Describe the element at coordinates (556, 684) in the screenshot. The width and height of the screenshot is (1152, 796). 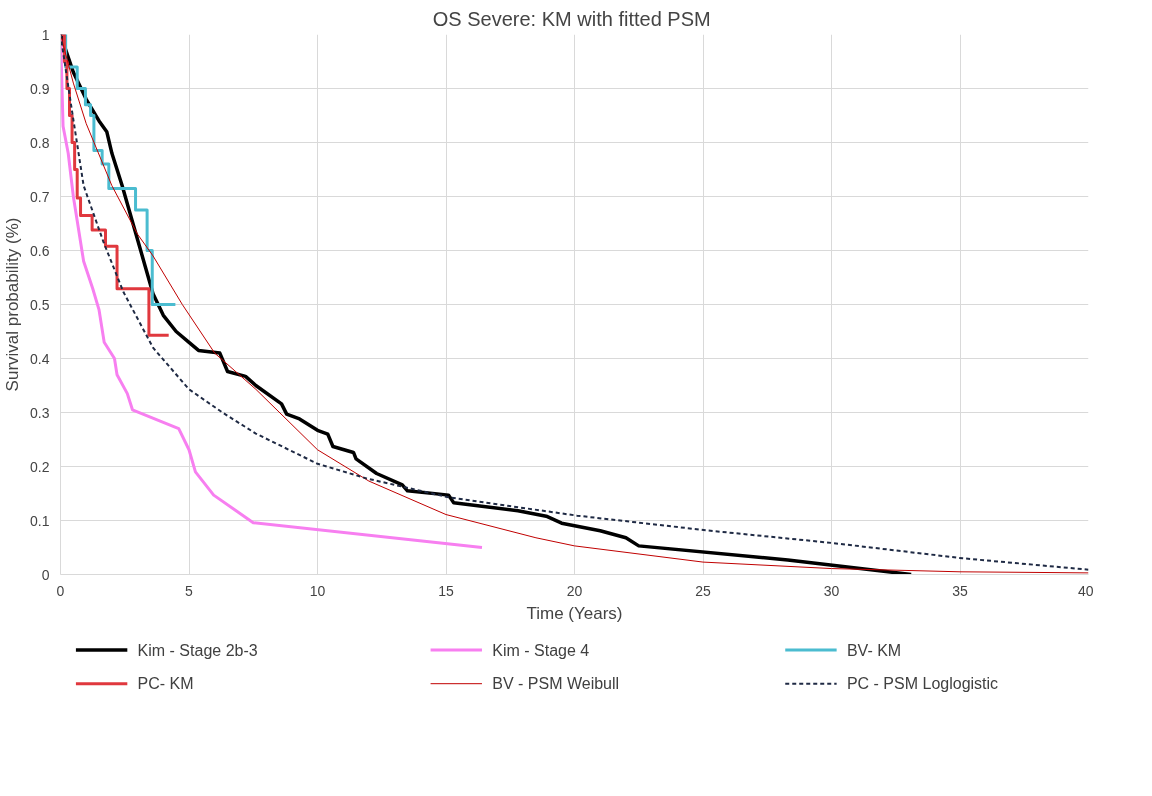
I see `legend-label: BV - PSM Weibull` at that location.